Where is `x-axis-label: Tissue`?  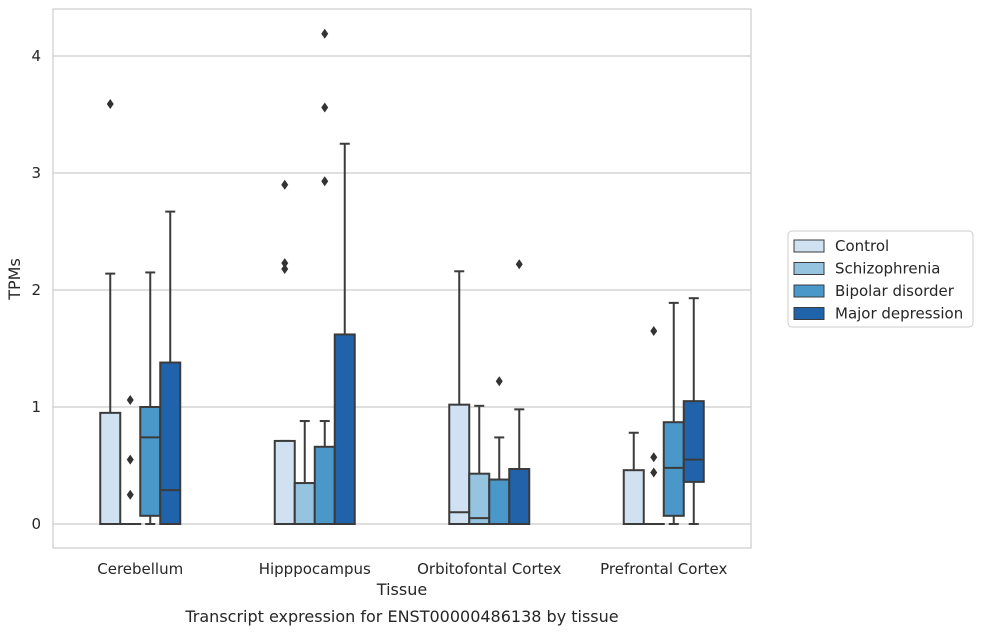
x-axis-label: Tissue is located at coordinates (401, 589).